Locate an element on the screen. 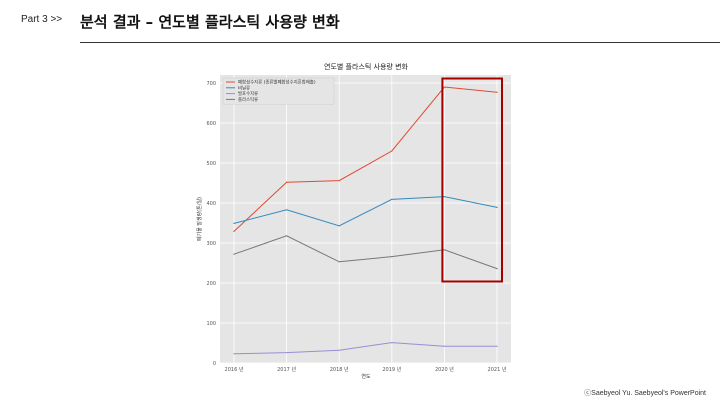 The image size is (720, 405). part-label: Part 3 >> is located at coordinates (42, 19).